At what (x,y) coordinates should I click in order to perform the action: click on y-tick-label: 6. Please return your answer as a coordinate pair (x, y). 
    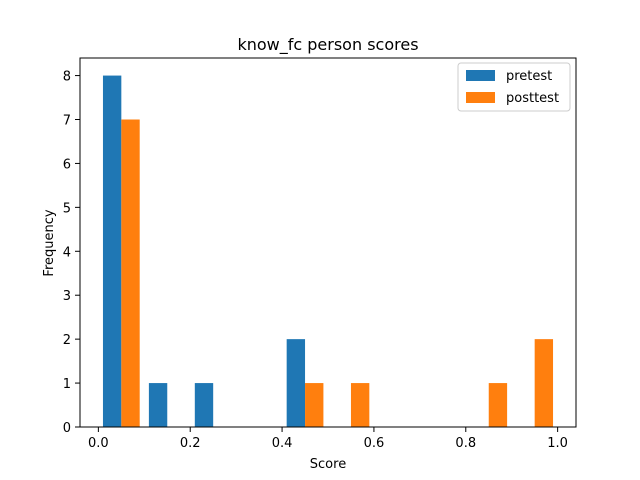
    Looking at the image, I should click on (67, 164).